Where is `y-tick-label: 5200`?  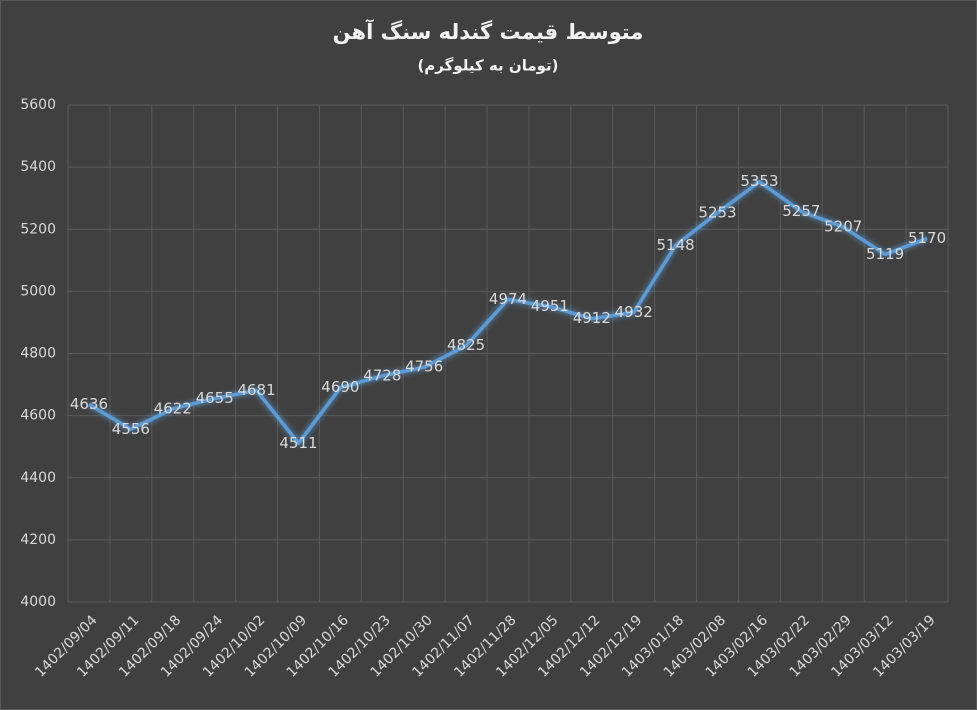 y-tick-label: 5200 is located at coordinates (38, 229).